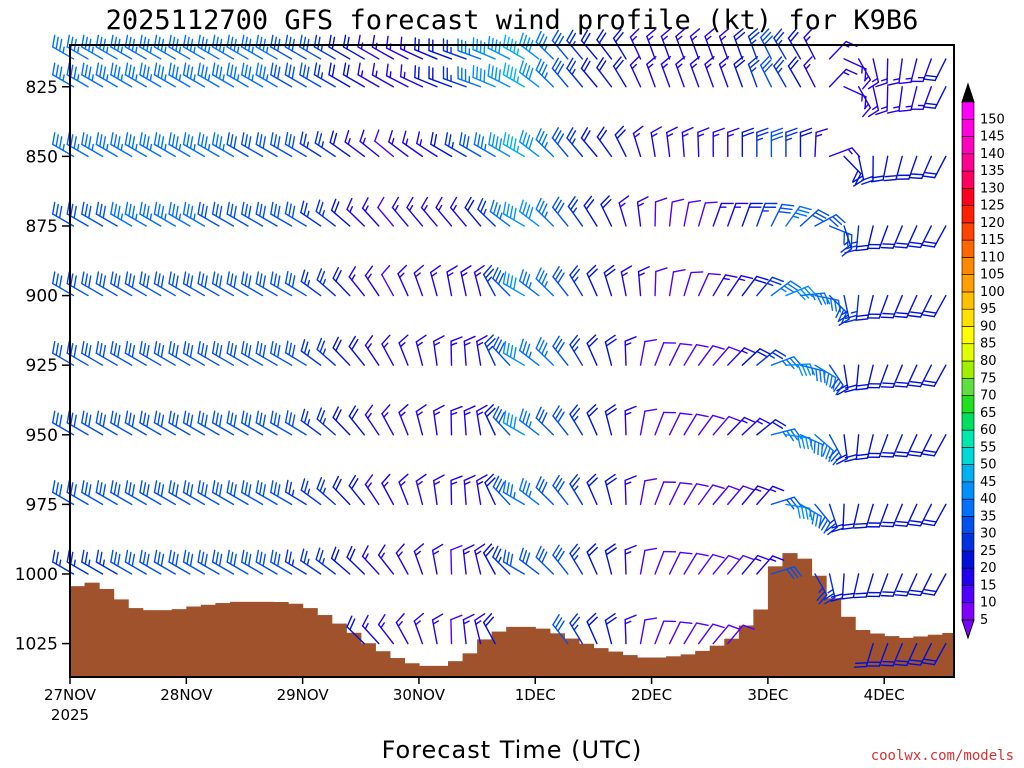 The height and width of the screenshot is (768, 1024). I want to click on y-tick-label: 850, so click(42, 157).